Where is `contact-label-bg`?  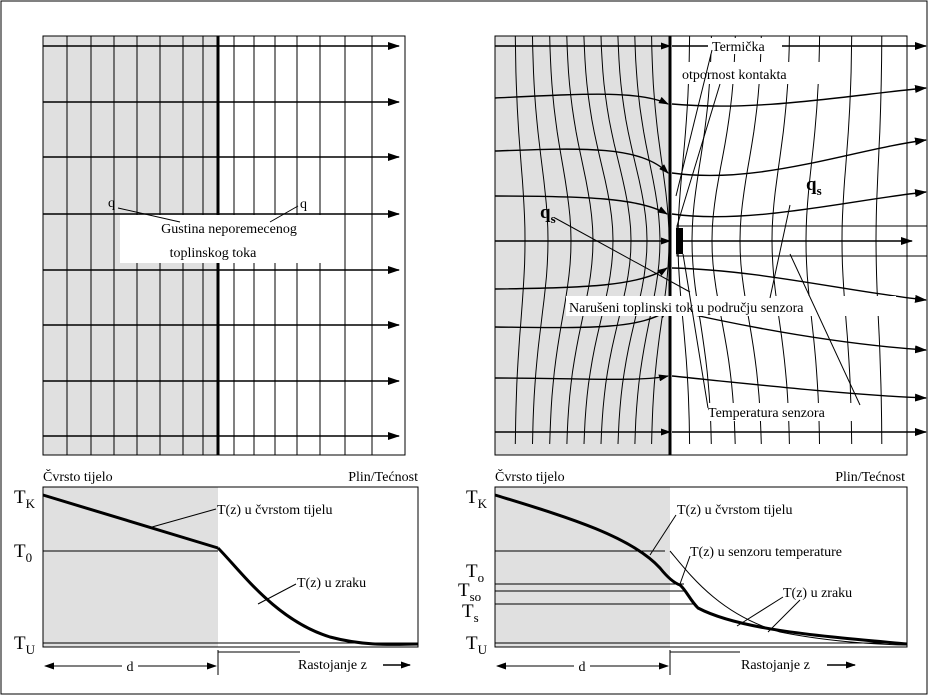 contact-label-bg is located at coordinates (745, 46).